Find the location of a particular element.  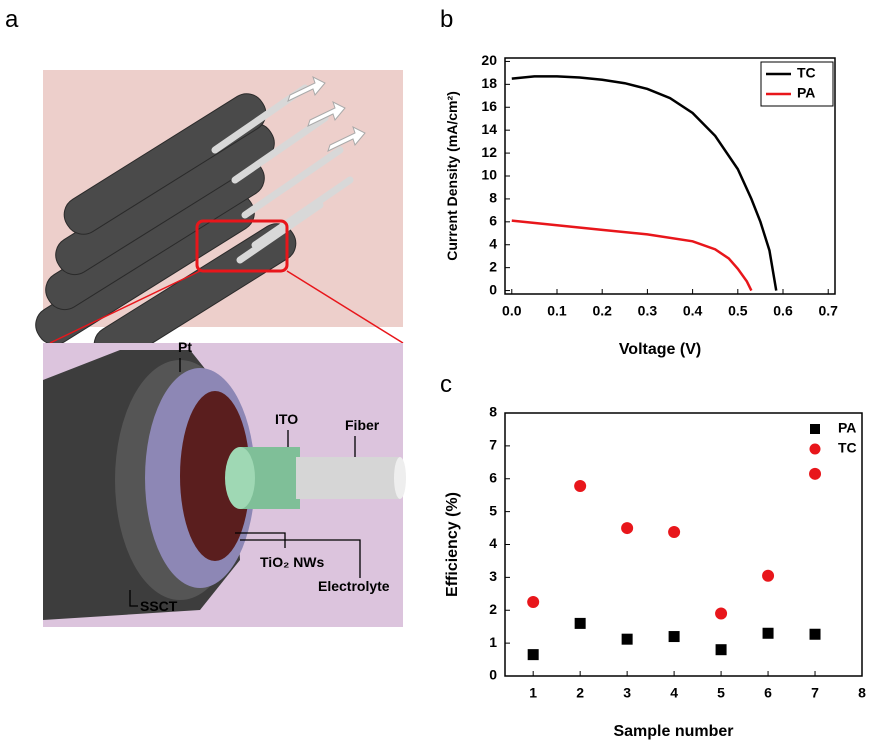

y-tick-label: 3 is located at coordinates (493, 576).